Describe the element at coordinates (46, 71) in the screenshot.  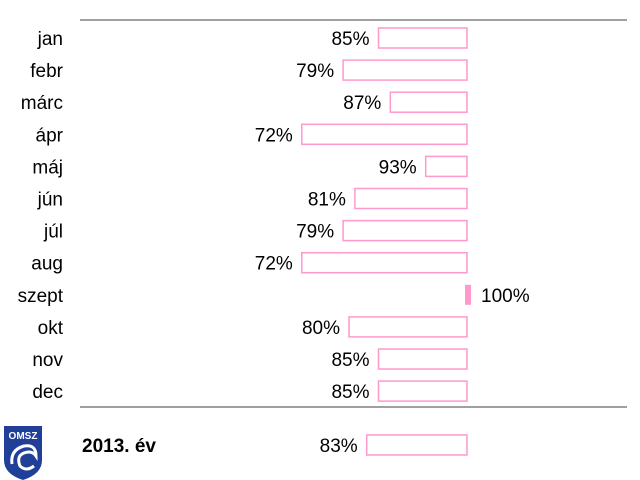
I see `category-label: febr` at that location.